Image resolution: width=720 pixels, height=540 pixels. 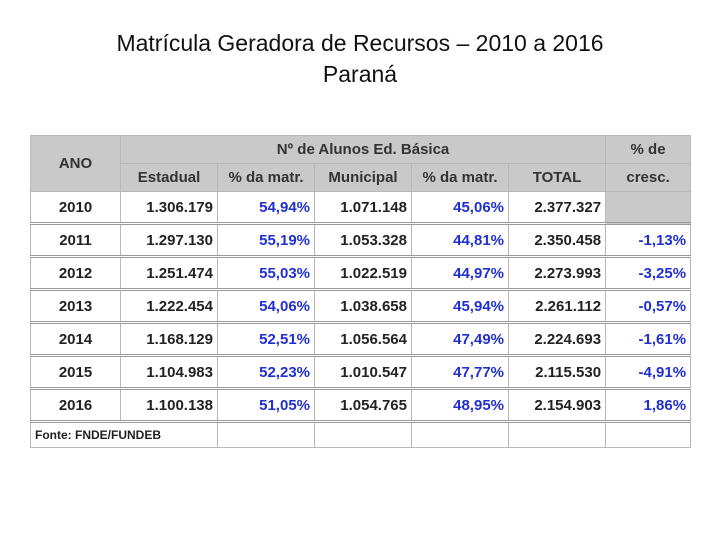 I want to click on value-cell: 1.054.765, so click(x=363, y=405).